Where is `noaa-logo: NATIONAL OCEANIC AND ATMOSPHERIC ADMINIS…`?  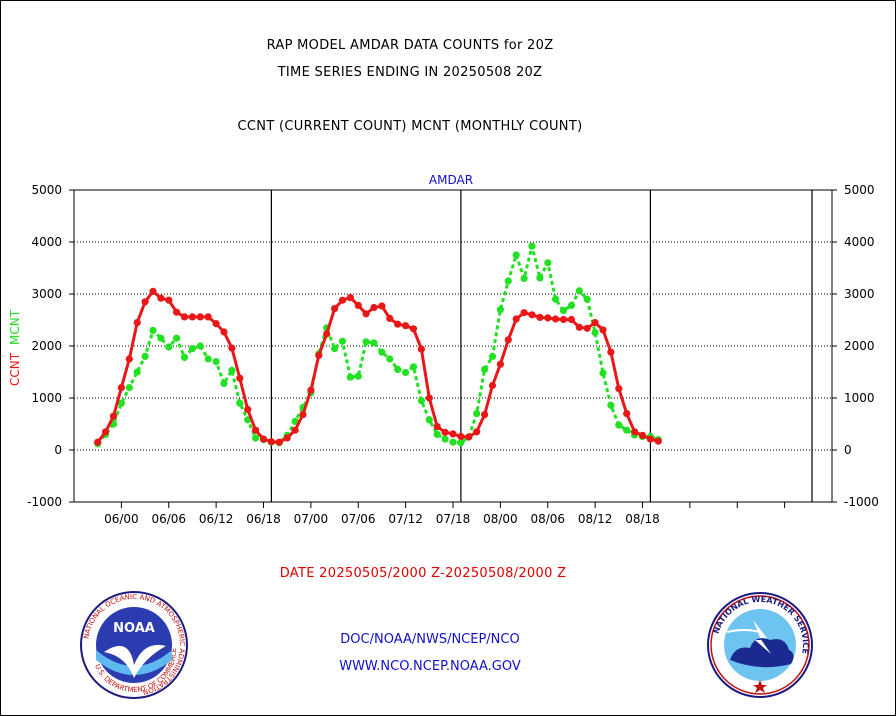
noaa-logo: NATIONAL OCEANIC AND ATMOSPHERIC ADMINIS… is located at coordinates (134, 645).